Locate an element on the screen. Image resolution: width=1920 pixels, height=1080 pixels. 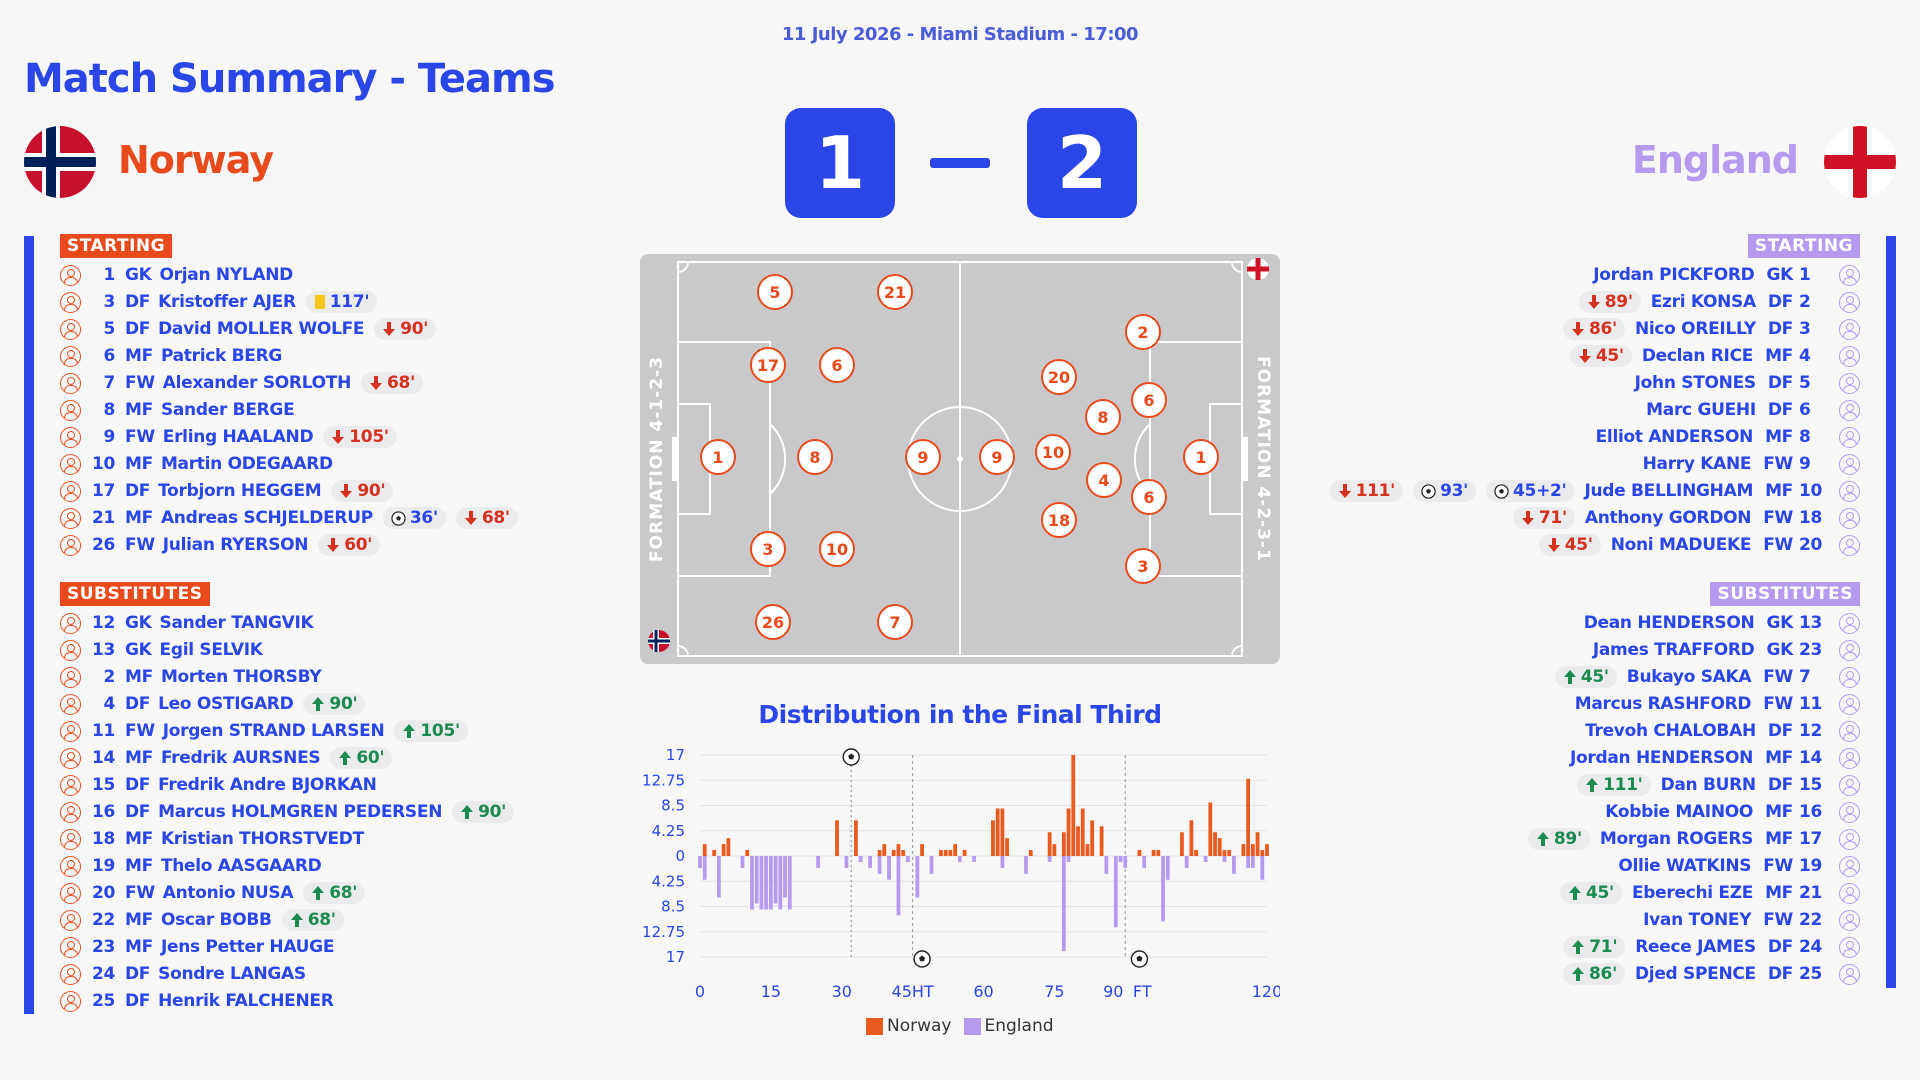
player-row: 24 DF Sondre LANGAS is located at coordinates (183, 974).